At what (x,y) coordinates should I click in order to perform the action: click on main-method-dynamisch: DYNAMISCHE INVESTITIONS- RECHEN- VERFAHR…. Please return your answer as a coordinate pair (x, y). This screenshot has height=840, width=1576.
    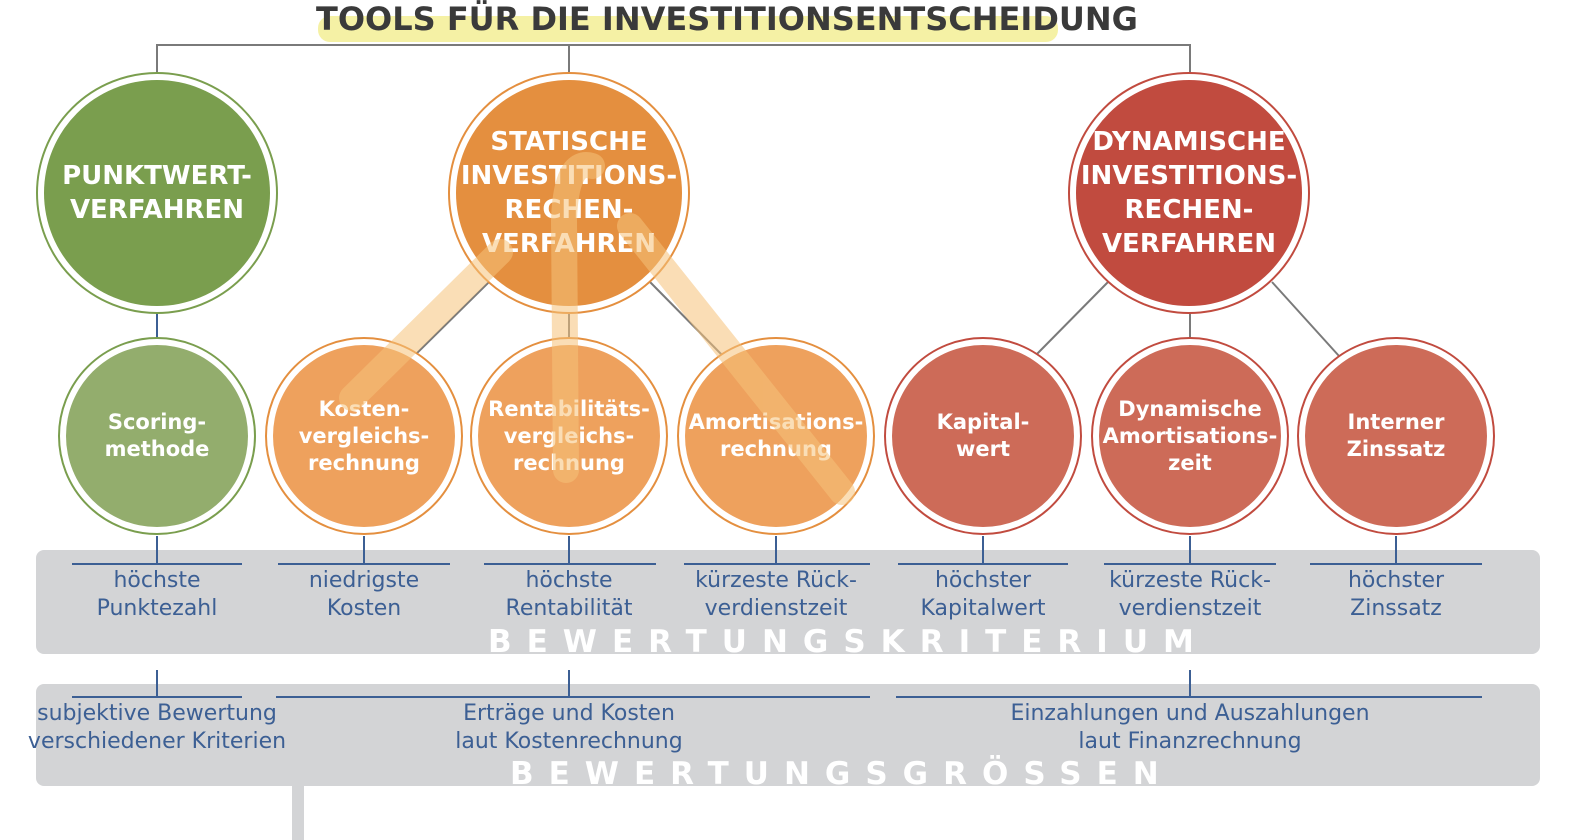
    Looking at the image, I should click on (1189, 193).